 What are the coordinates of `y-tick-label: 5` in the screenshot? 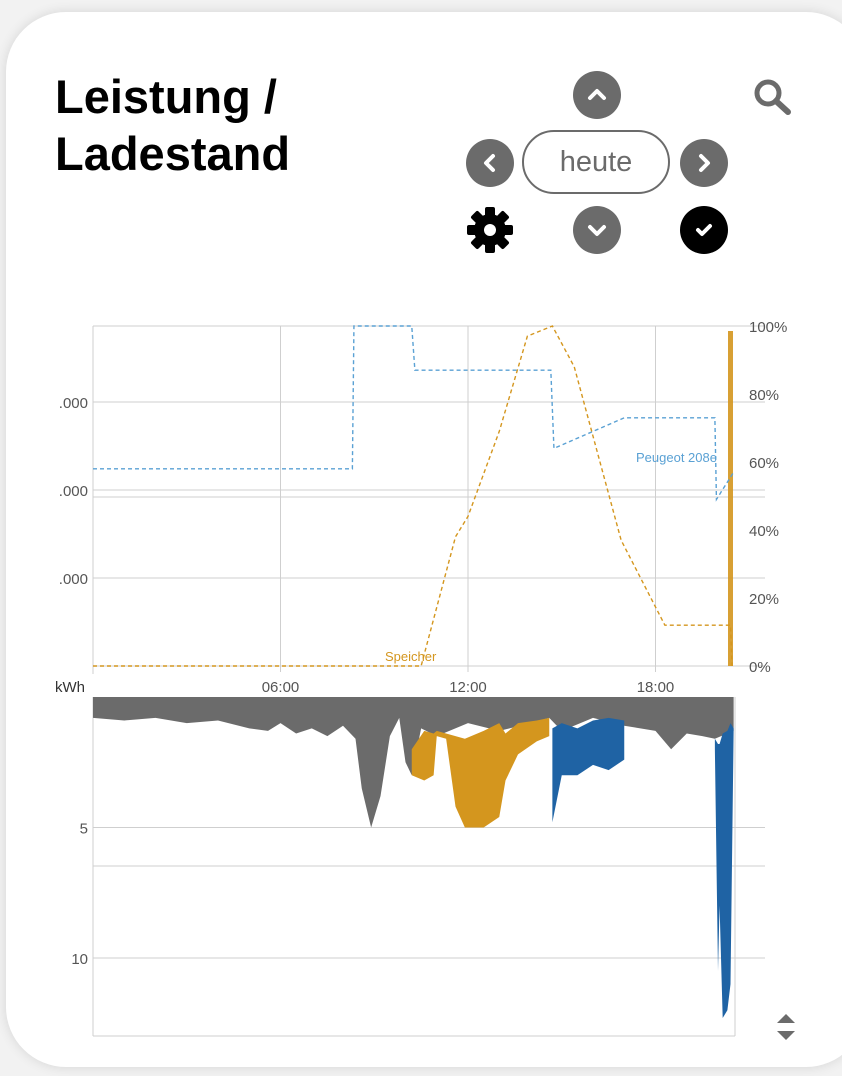 It's located at (84, 829).